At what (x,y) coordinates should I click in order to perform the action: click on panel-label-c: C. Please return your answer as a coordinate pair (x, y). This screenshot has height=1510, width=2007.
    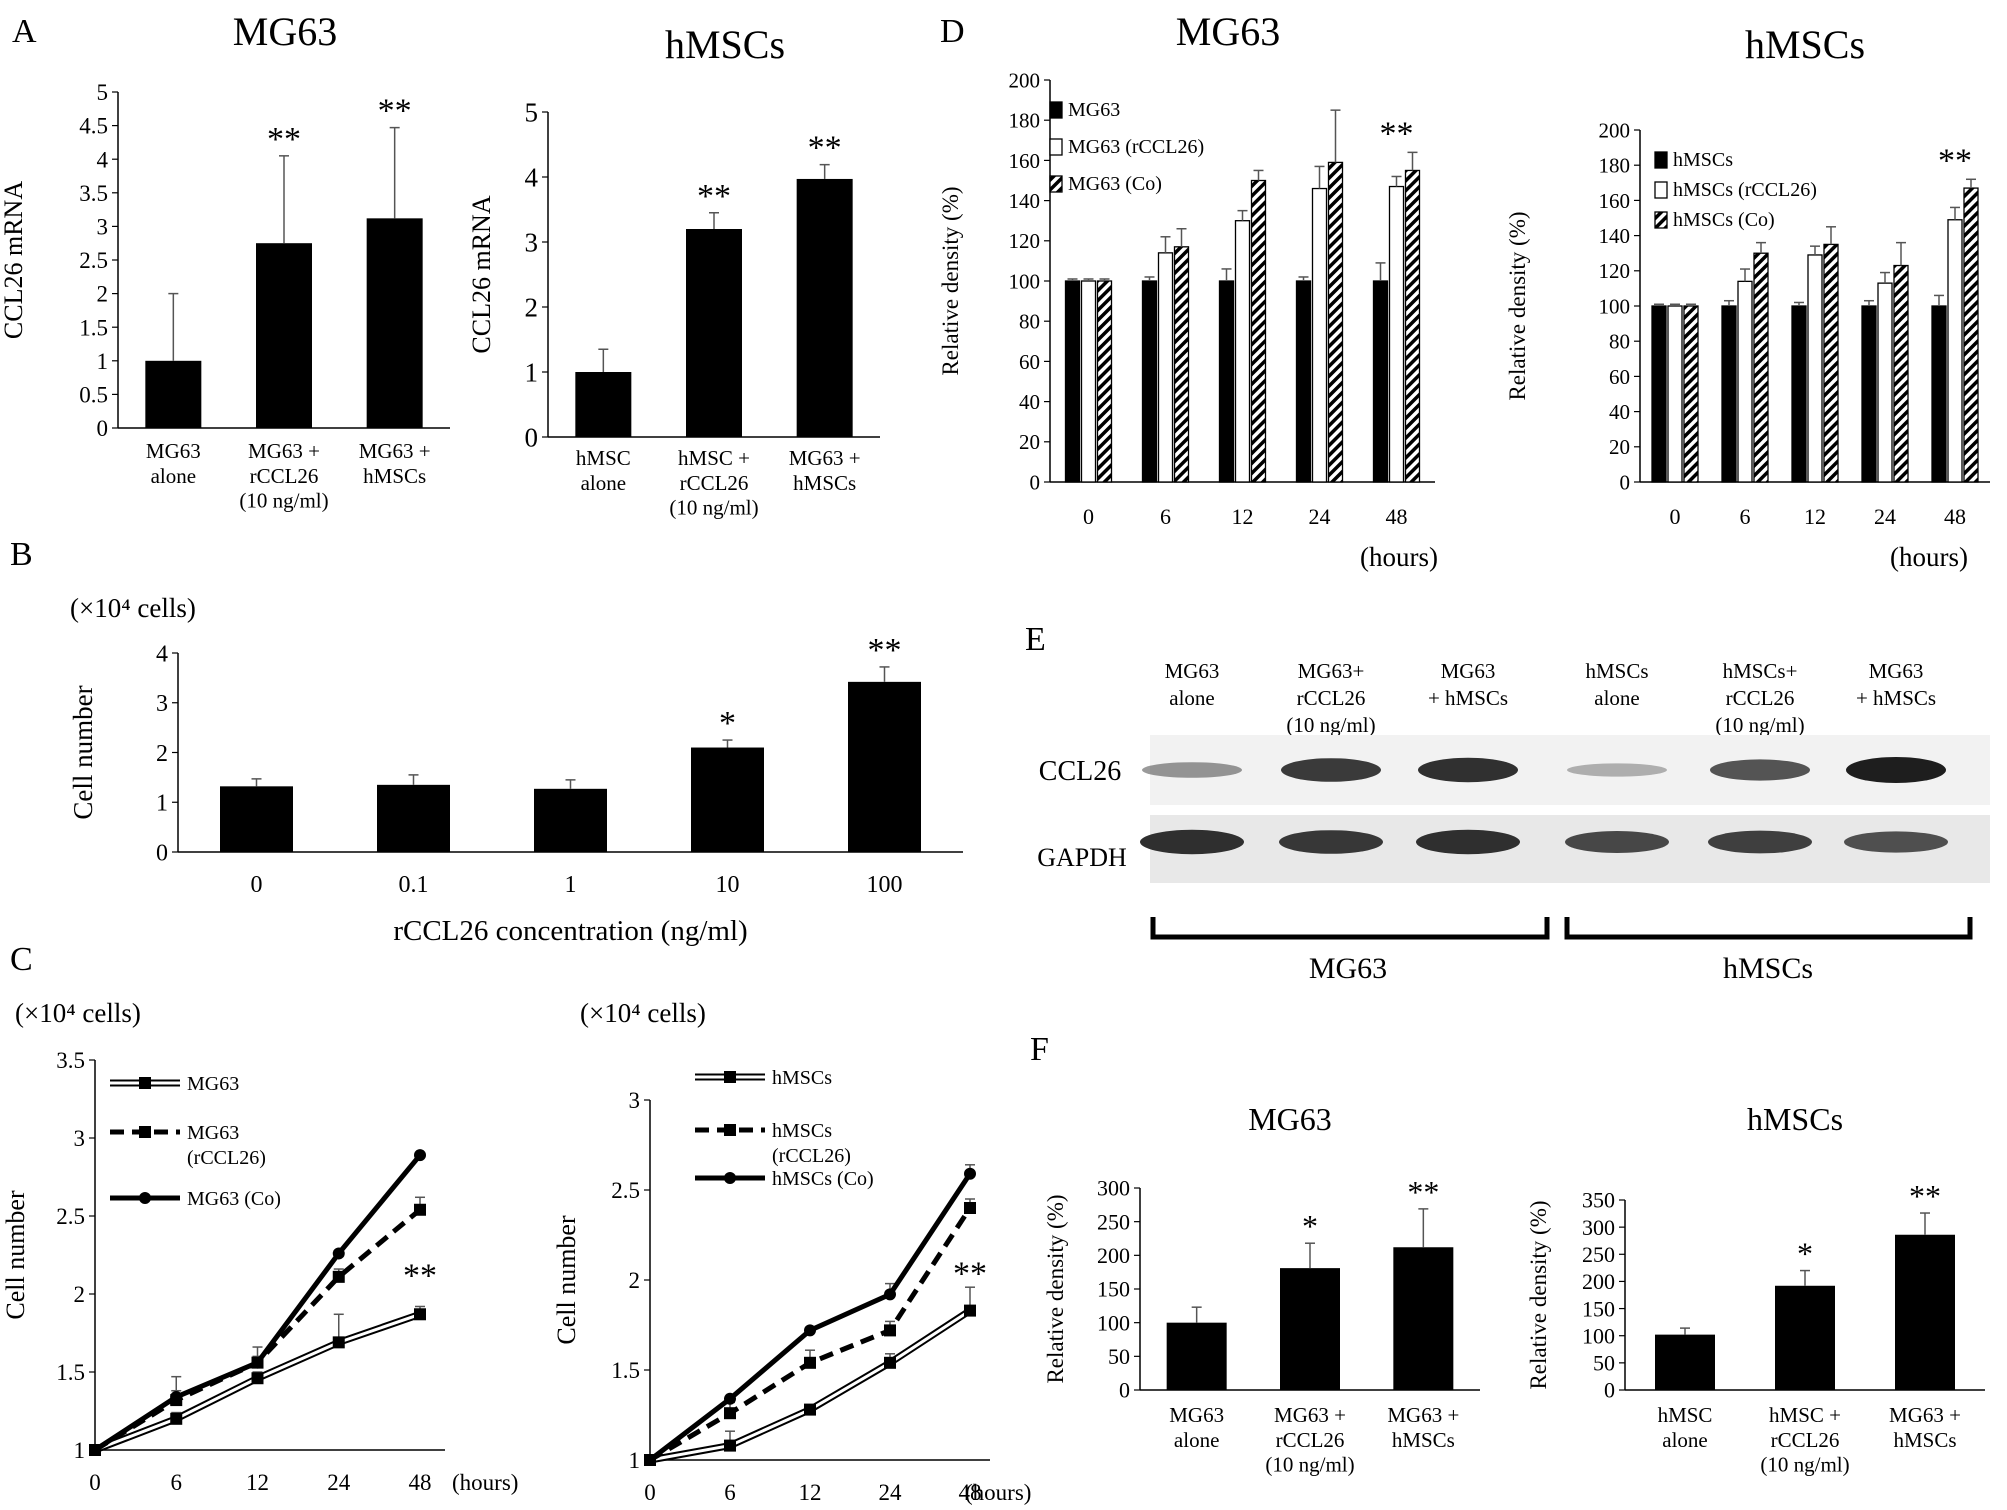
    Looking at the image, I should click on (21, 959).